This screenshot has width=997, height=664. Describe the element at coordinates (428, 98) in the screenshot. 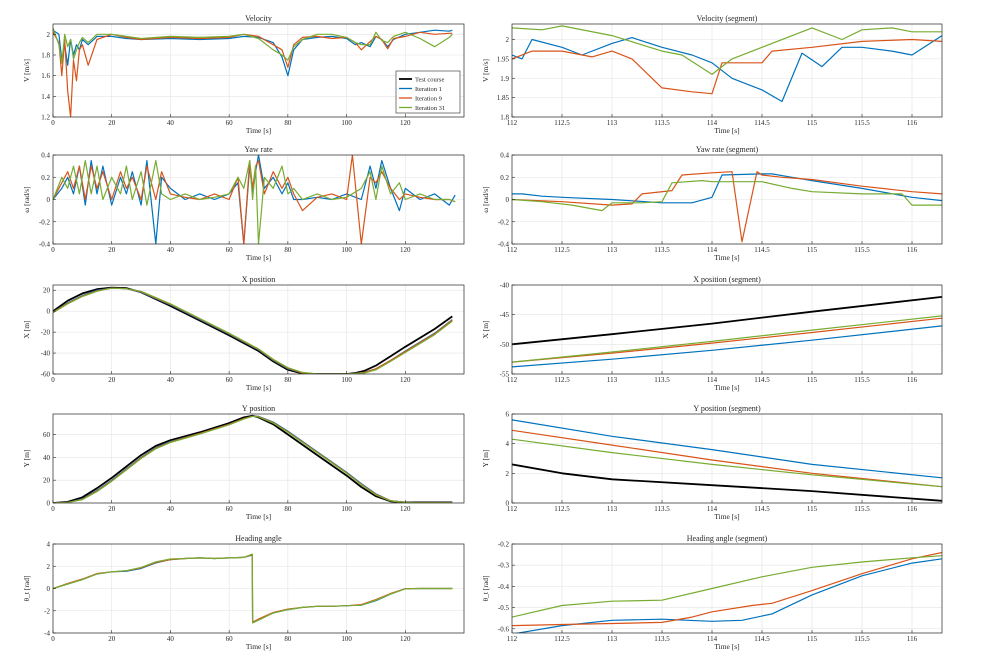

I see `legend-label: Iteration 9` at that location.